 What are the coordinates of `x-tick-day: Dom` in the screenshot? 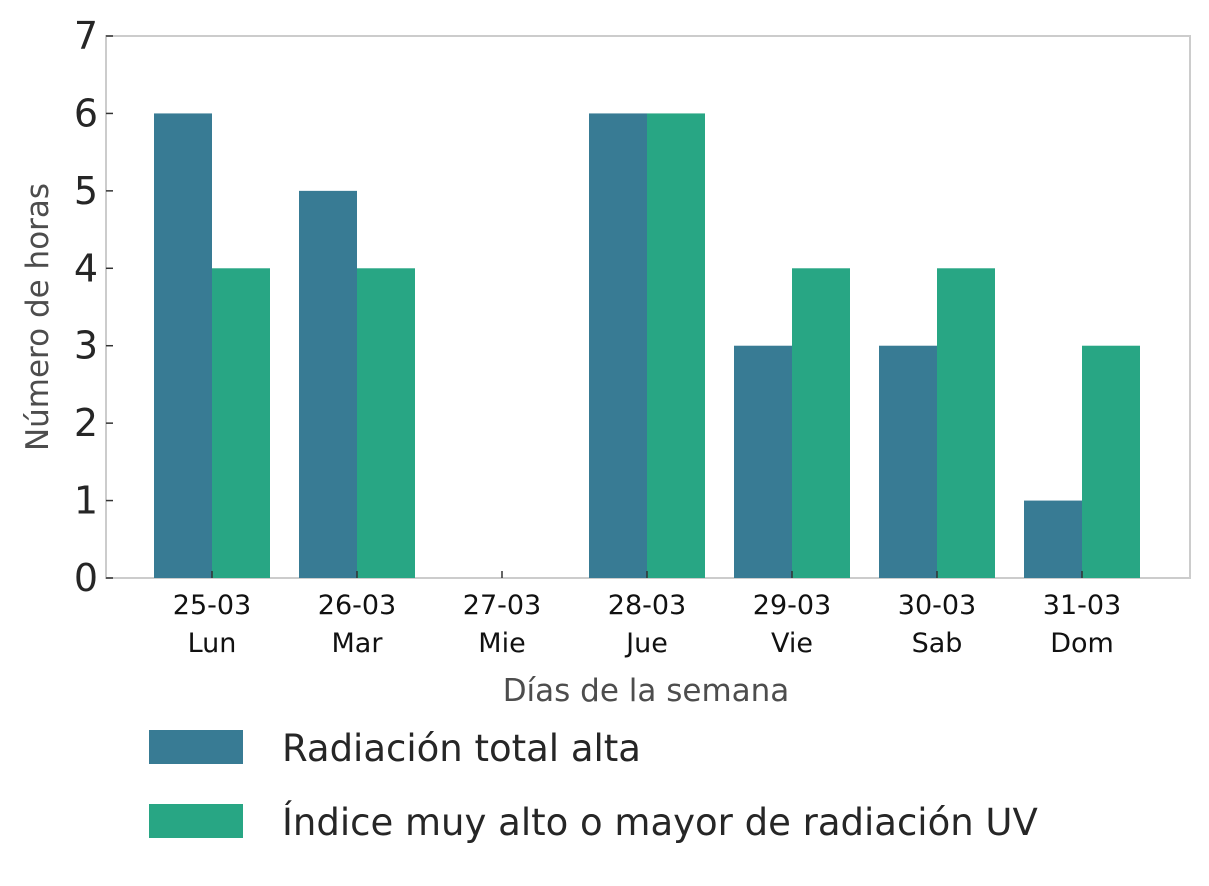 It's located at (1082, 643).